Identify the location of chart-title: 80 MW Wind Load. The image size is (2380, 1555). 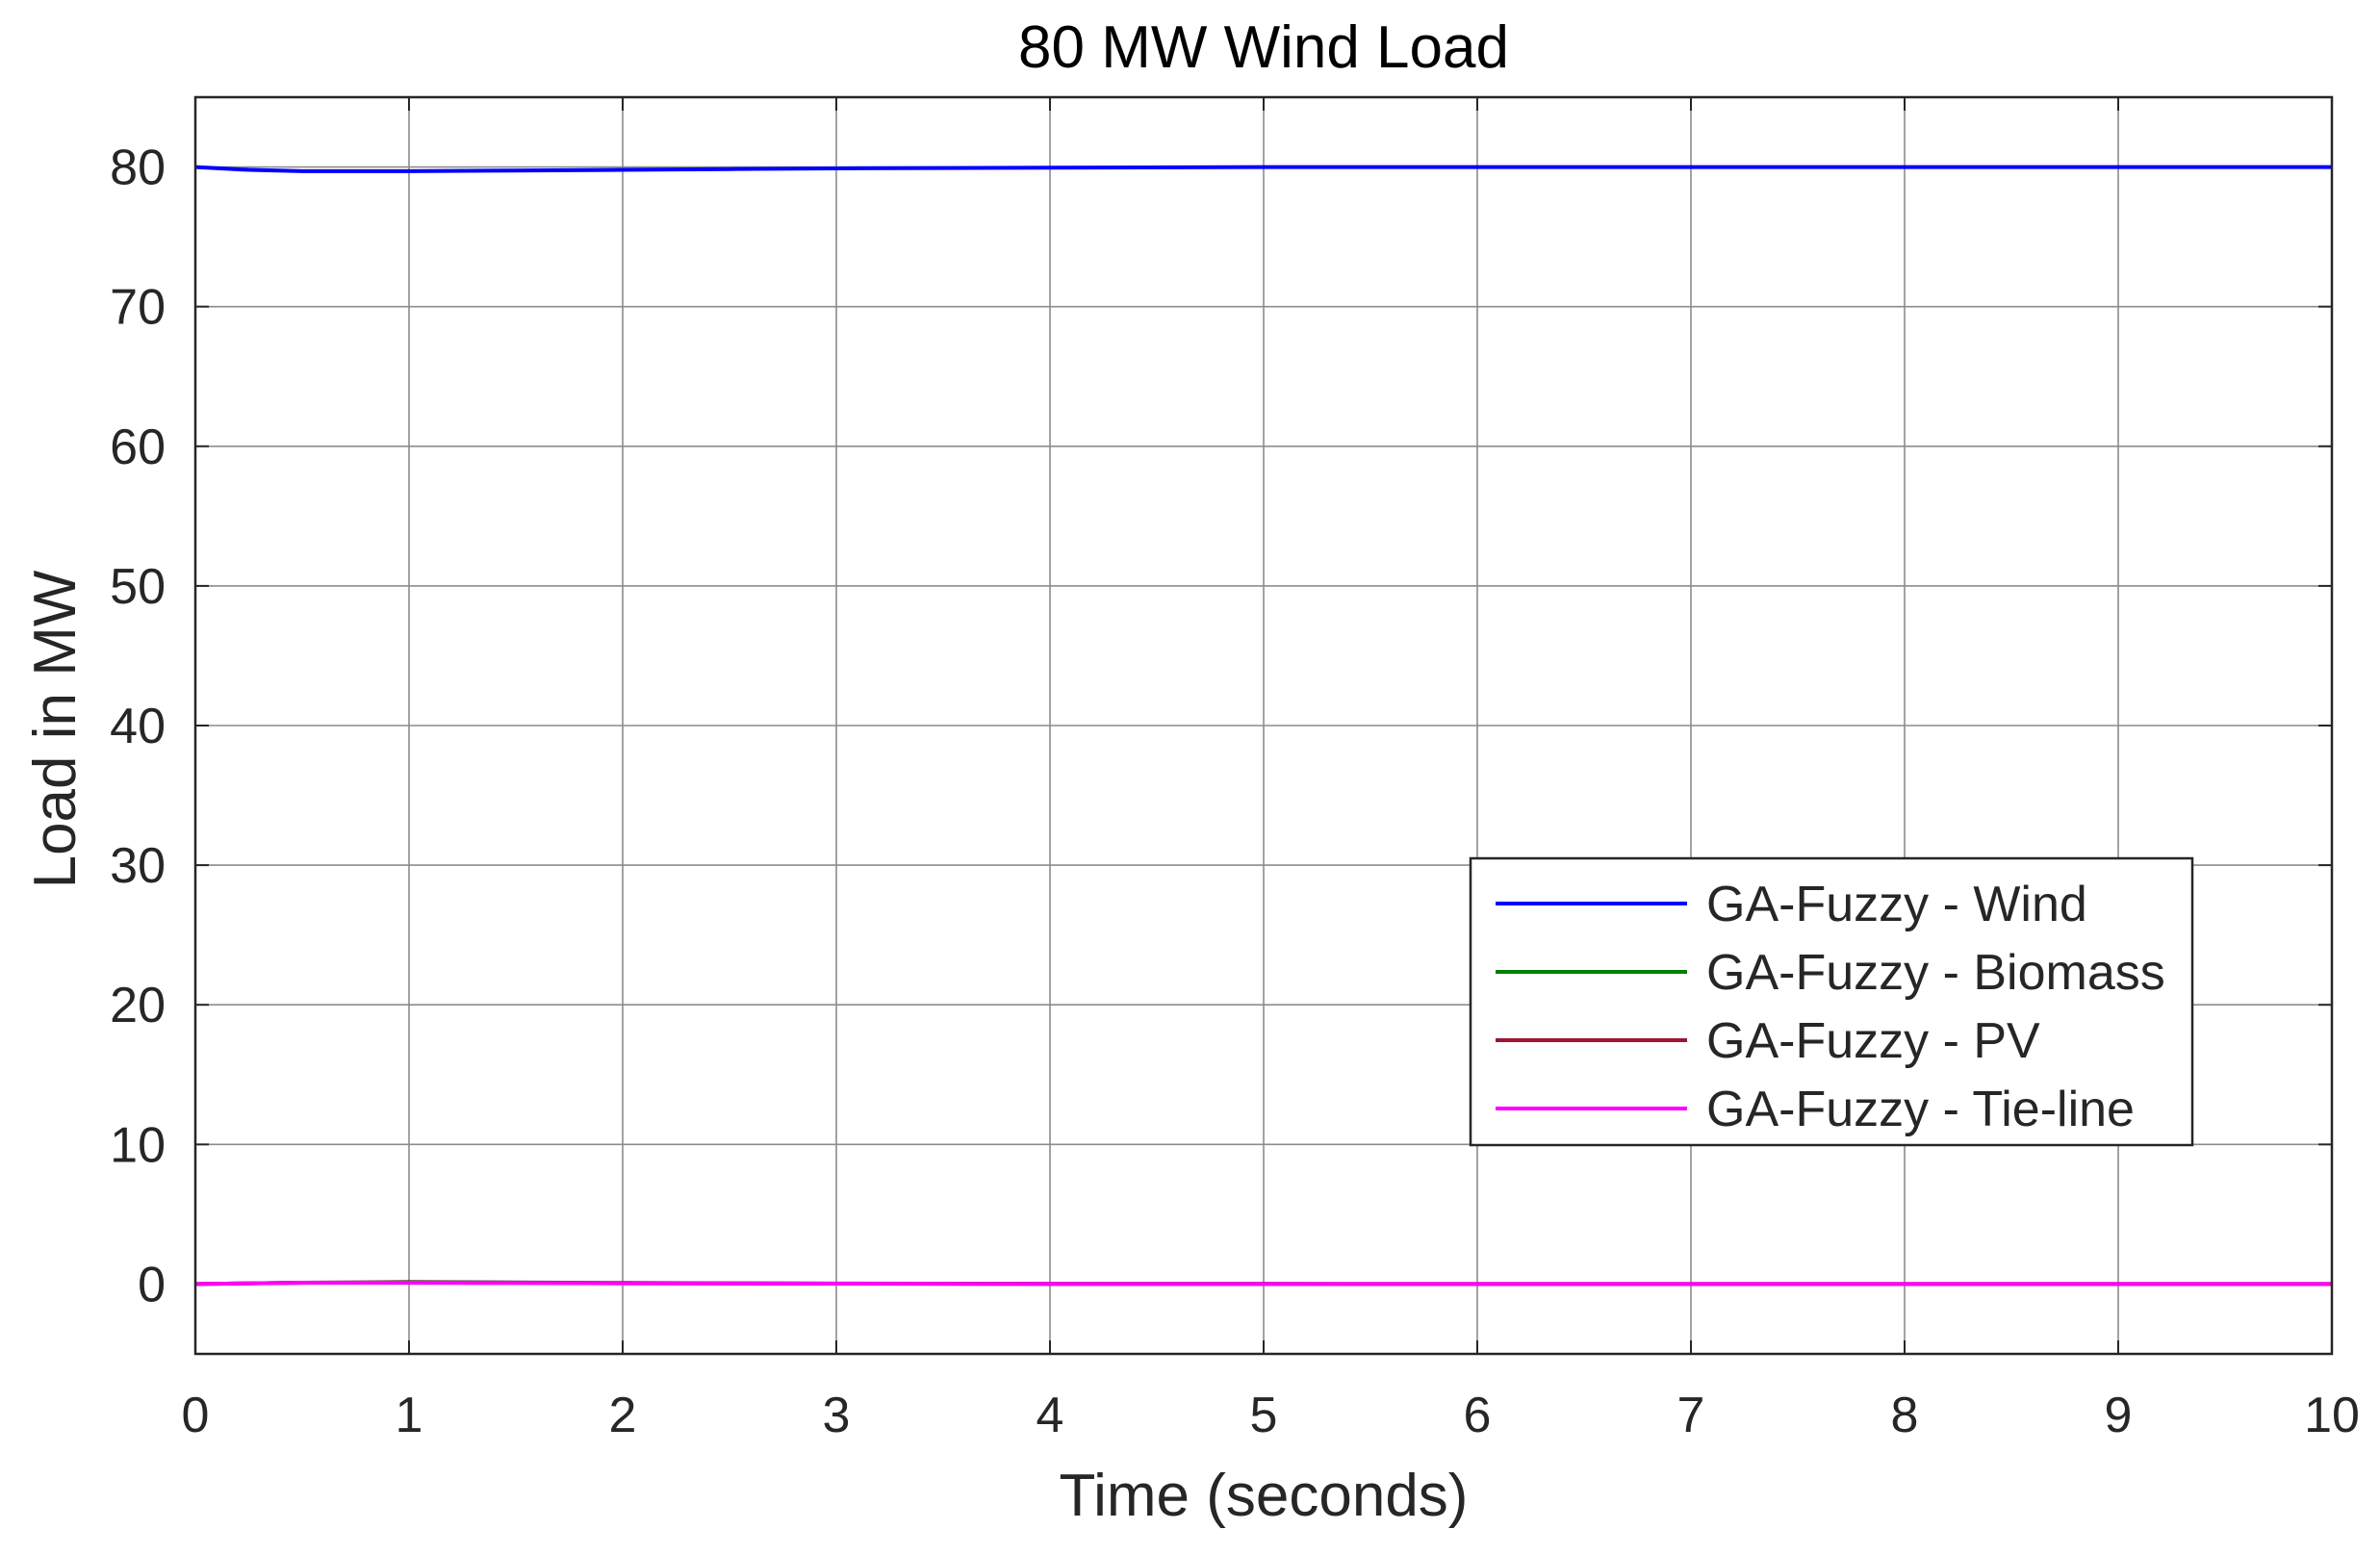
(1263, 47).